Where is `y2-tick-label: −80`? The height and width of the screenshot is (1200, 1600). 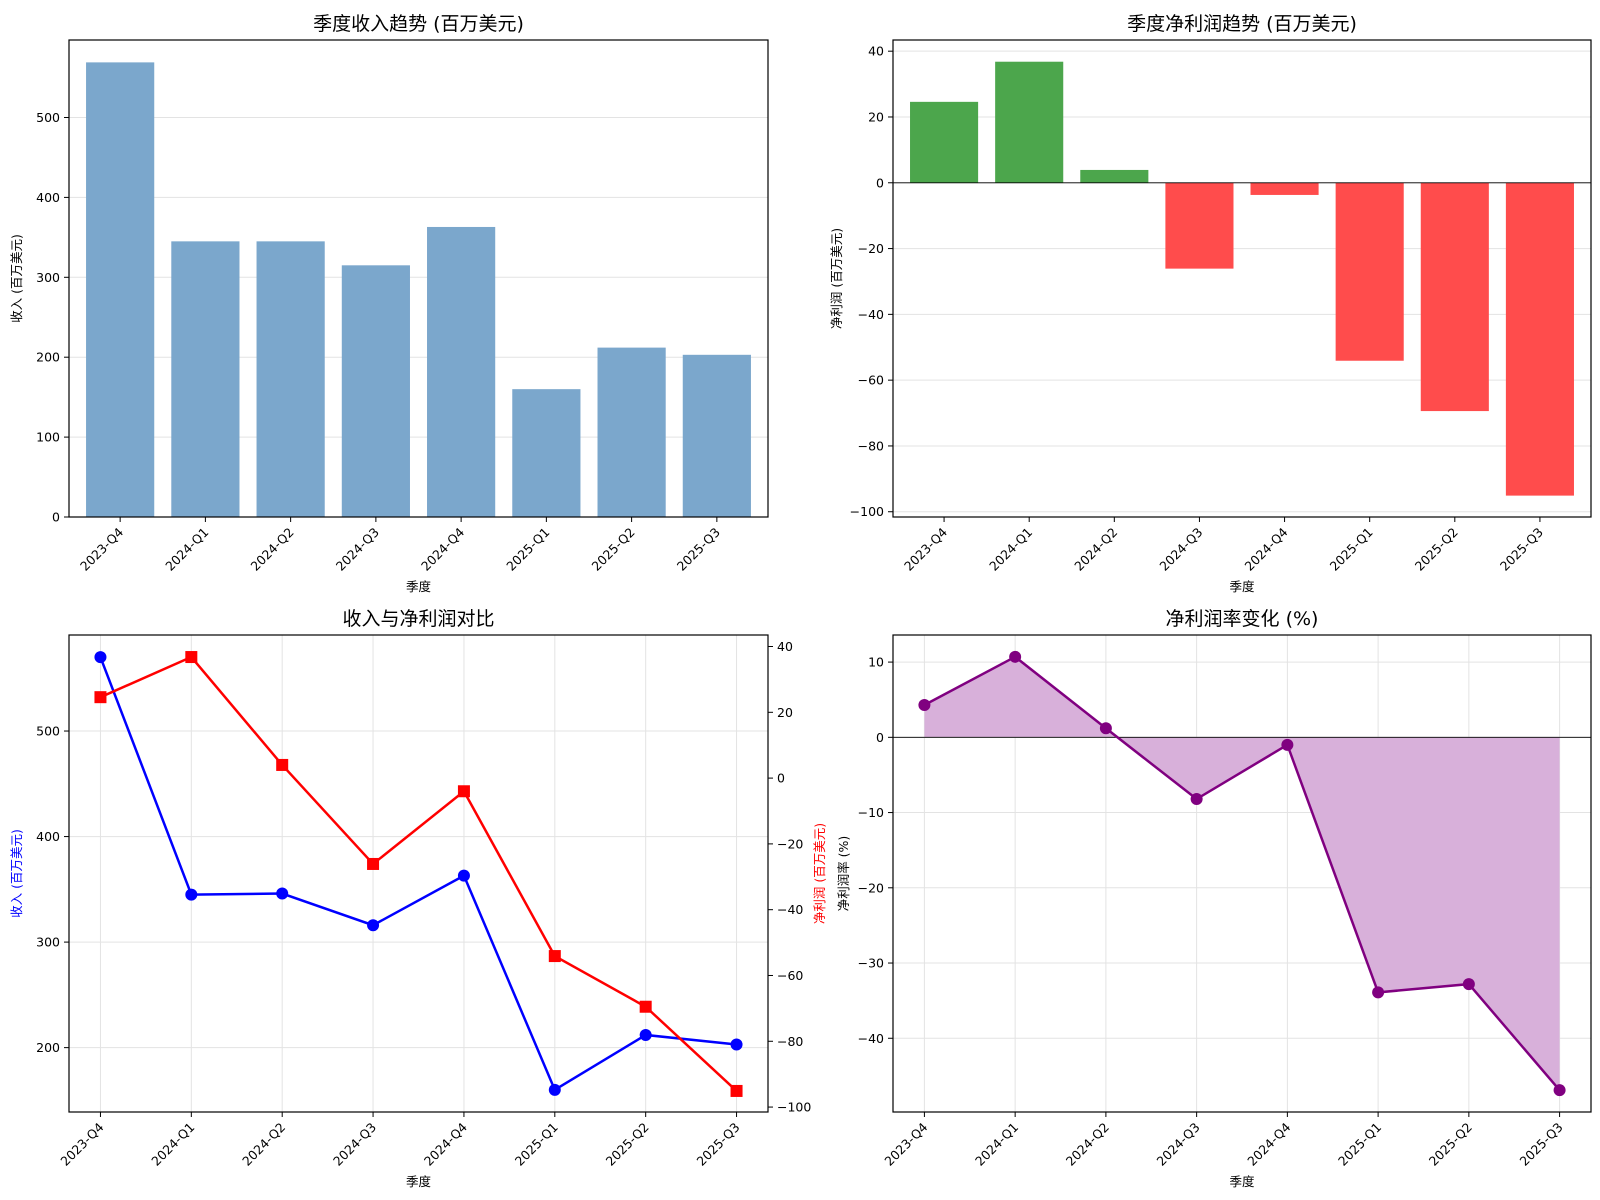 y2-tick-label: −80 is located at coordinates (790, 1041).